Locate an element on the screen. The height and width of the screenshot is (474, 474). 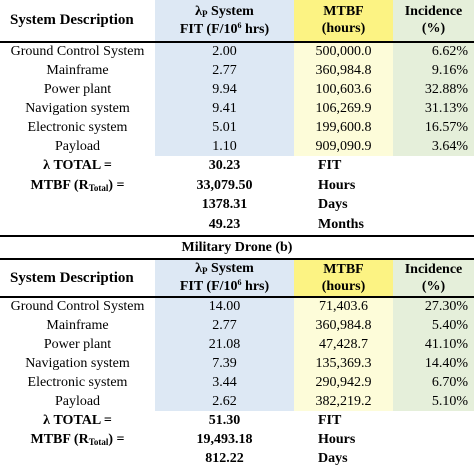
incidence-value: 6.70% is located at coordinates (433, 382).